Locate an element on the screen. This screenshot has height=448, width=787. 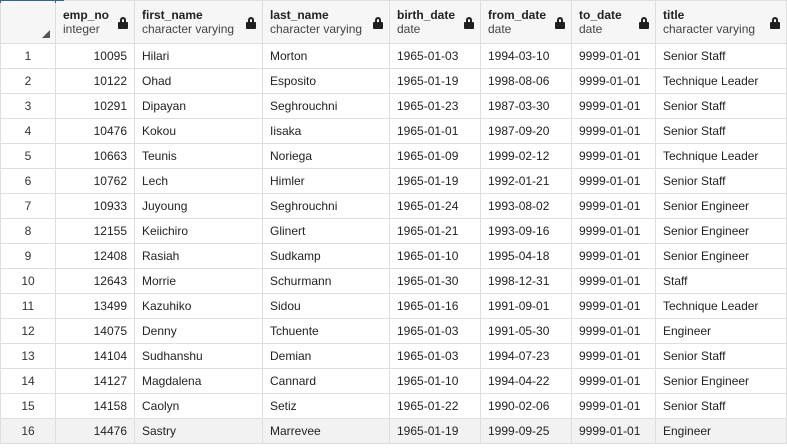
cell-from-date: 1998-12-31 is located at coordinates (526, 281).